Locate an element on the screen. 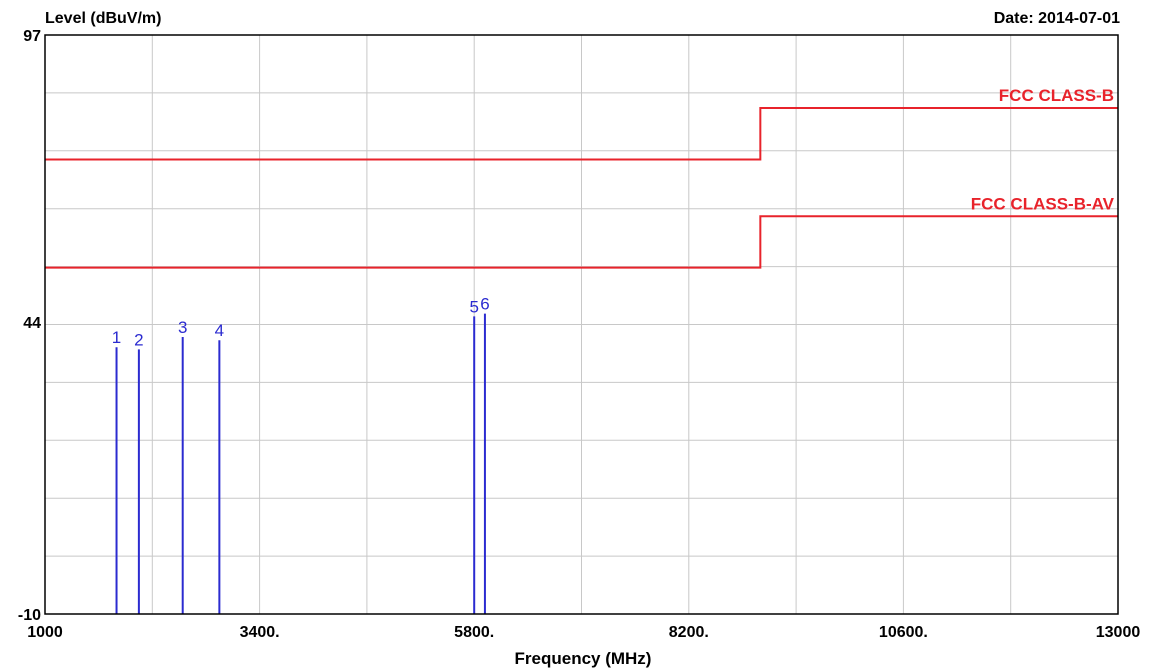  x-tick-label: 13000 is located at coordinates (1118, 632).